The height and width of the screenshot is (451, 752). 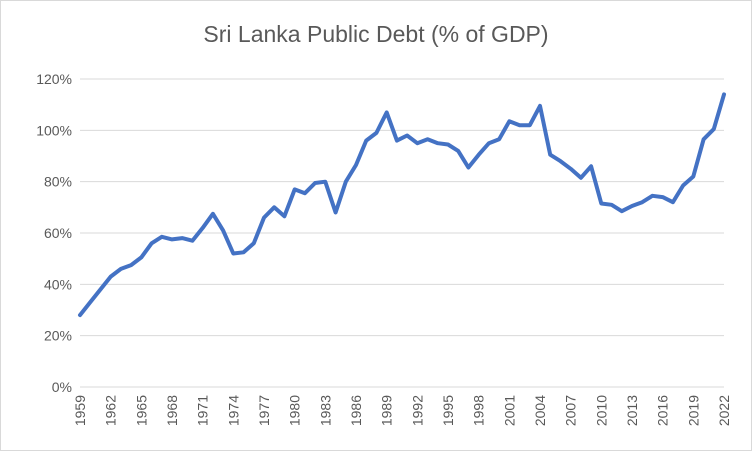 What do you see at coordinates (58, 182) in the screenshot?
I see `y-tick-label: 80%` at bounding box center [58, 182].